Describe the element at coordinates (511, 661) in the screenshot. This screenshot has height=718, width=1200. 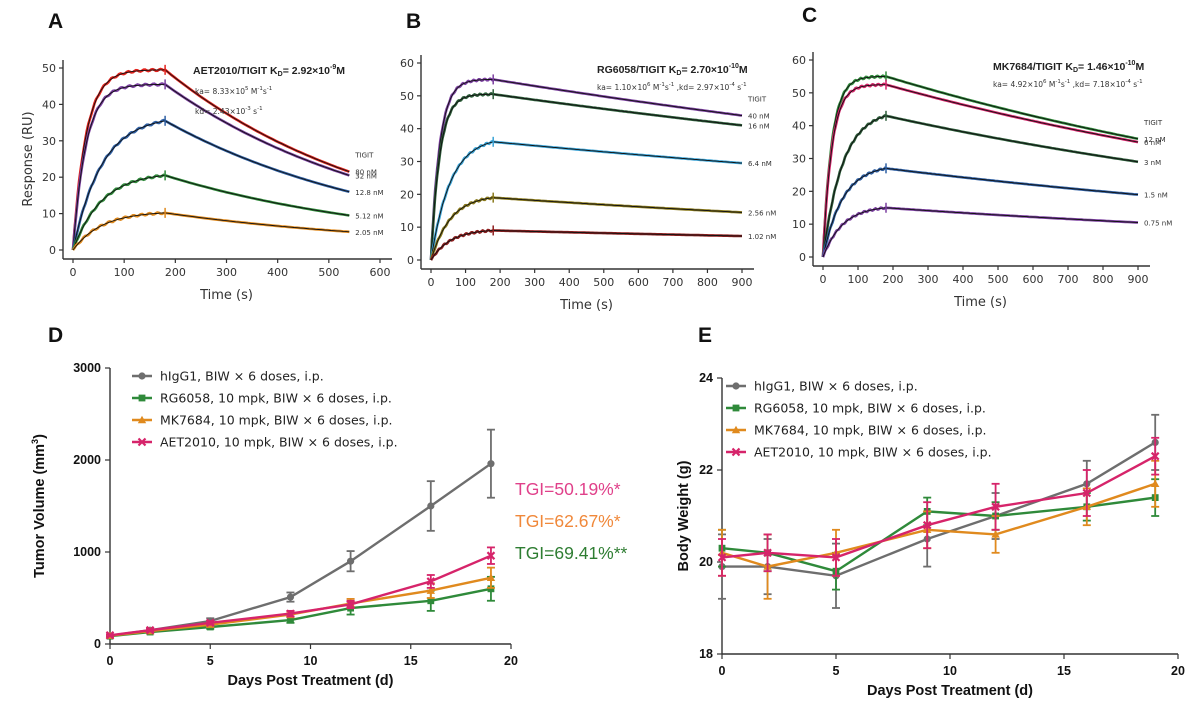
I see `x-tick-label-D: 20` at that location.